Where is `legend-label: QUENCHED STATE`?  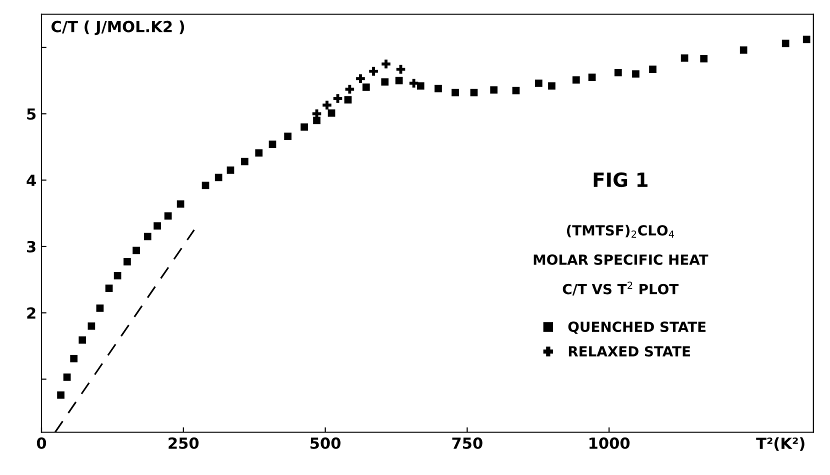 legend-label: QUENCHED STATE is located at coordinates (637, 328).